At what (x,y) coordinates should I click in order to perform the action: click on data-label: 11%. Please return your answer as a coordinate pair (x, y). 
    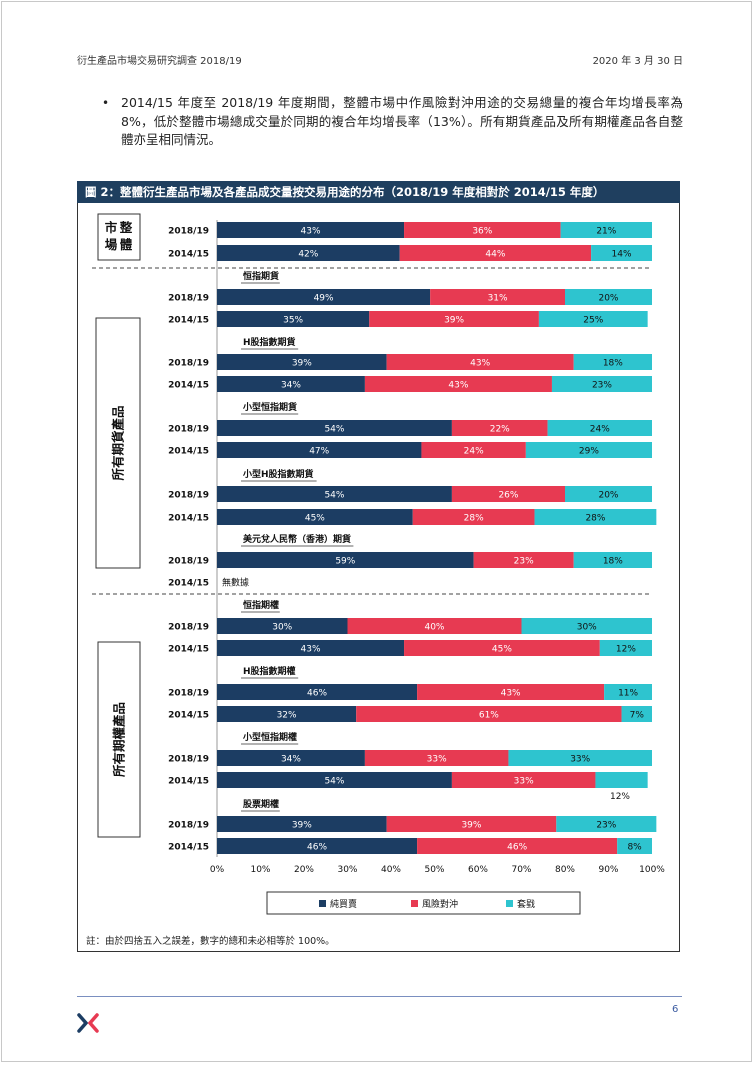
    Looking at the image, I should click on (628, 694).